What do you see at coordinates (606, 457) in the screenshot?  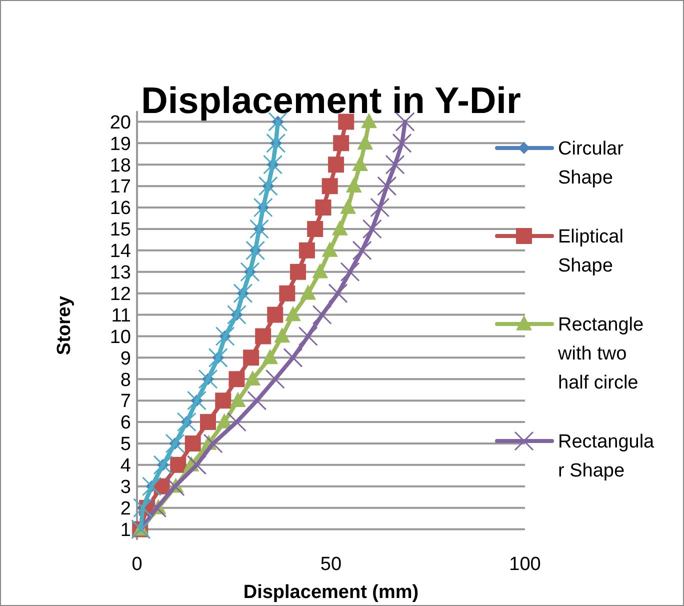 I see `legend-label: Rectangular Shape` at bounding box center [606, 457].